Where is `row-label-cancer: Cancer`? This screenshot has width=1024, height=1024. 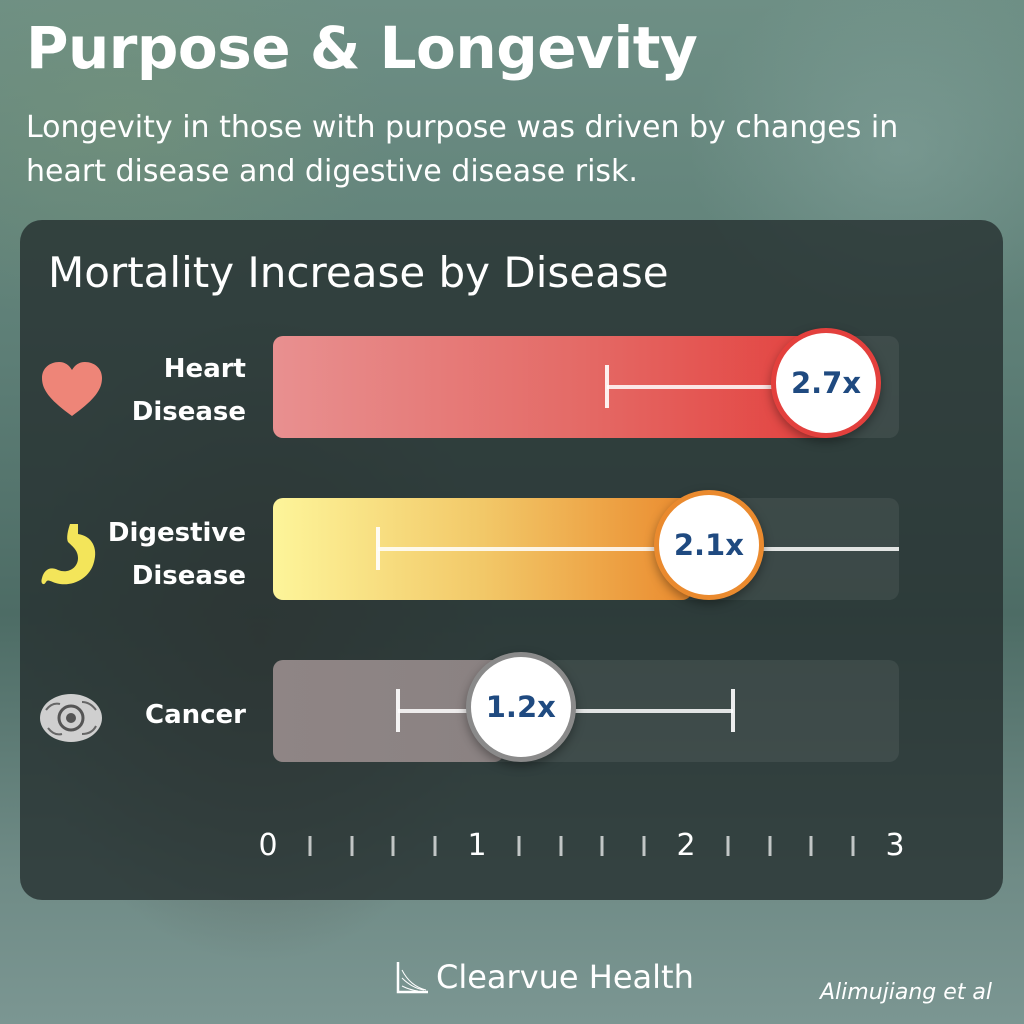
row-label-cancer: Cancer is located at coordinates (195, 715).